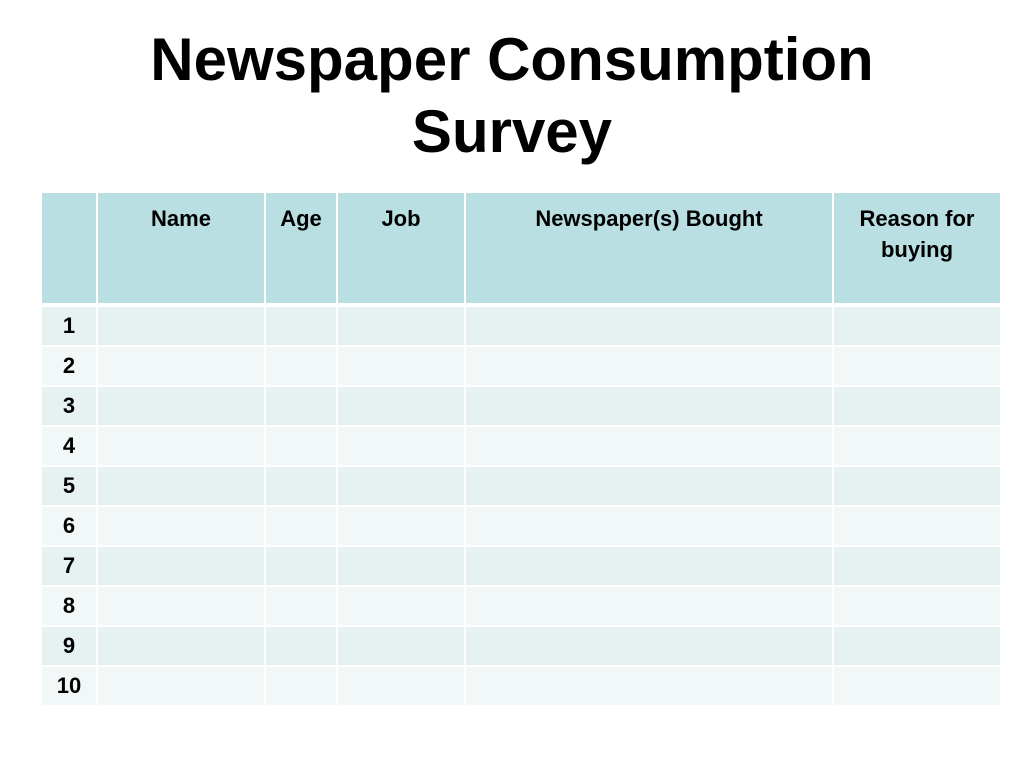 This screenshot has height=768, width=1024. I want to click on slide-title: Newspaper Consumption Survey, so click(512, 95).